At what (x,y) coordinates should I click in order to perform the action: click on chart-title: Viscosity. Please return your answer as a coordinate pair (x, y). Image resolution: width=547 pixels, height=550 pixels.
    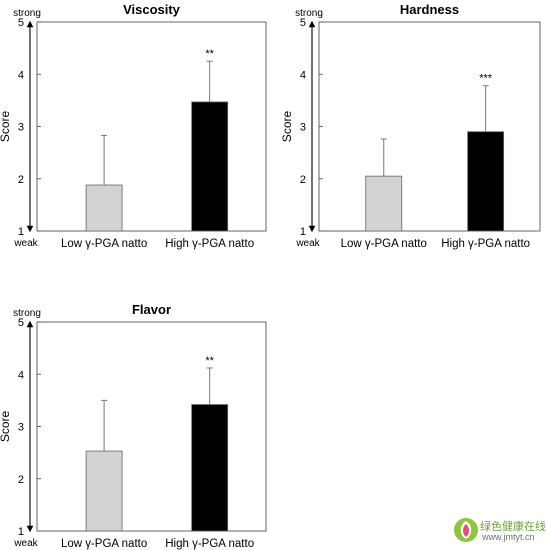
    Looking at the image, I should click on (152, 9).